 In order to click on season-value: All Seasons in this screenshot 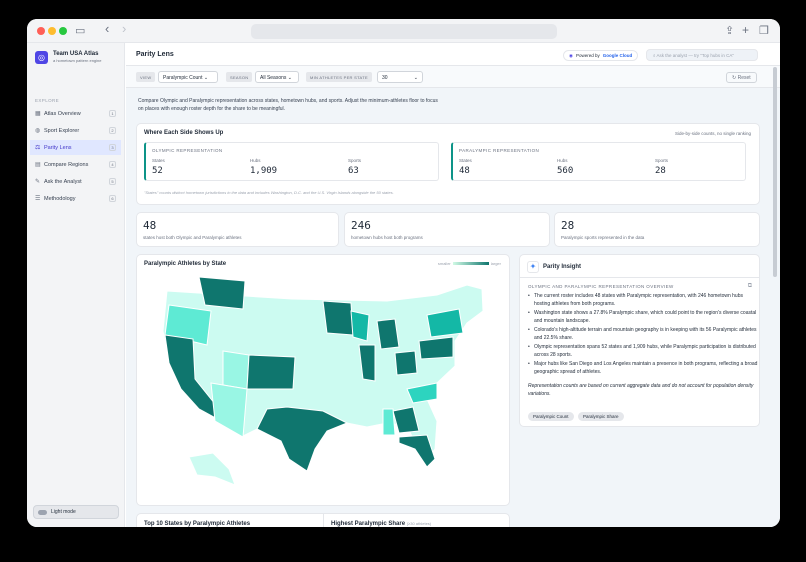, I will do `click(273, 78)`.